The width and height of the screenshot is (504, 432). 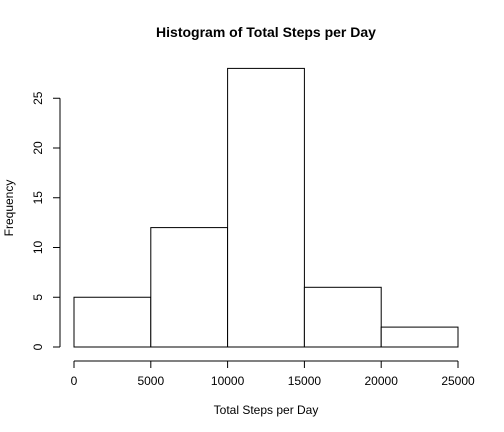 What do you see at coordinates (150, 381) in the screenshot?
I see `x-tick-label: 5000` at bounding box center [150, 381].